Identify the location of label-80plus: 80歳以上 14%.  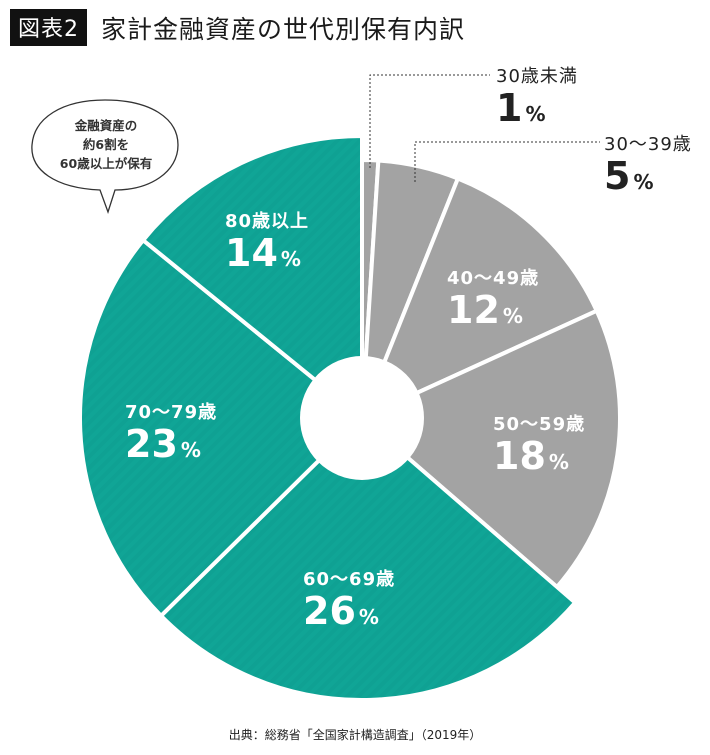
(267, 243).